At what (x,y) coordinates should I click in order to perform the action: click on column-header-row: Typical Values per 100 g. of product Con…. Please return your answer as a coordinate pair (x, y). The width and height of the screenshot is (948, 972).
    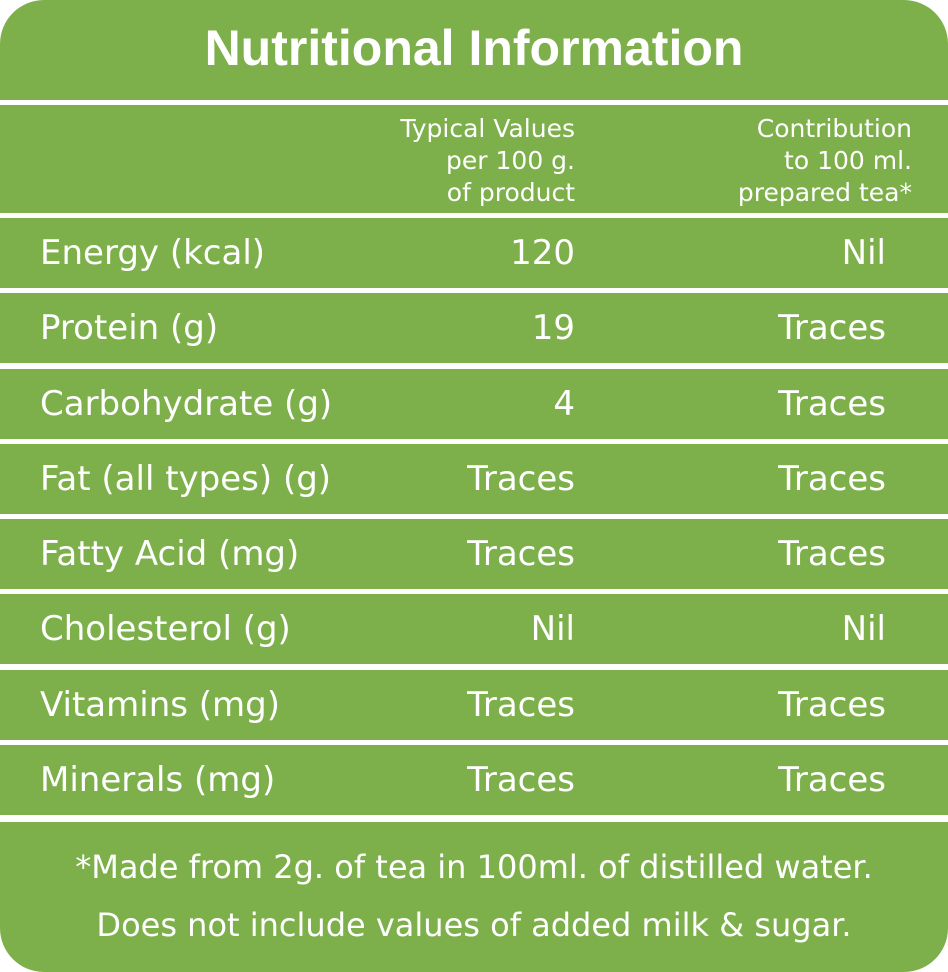
    Looking at the image, I should click on (474, 159).